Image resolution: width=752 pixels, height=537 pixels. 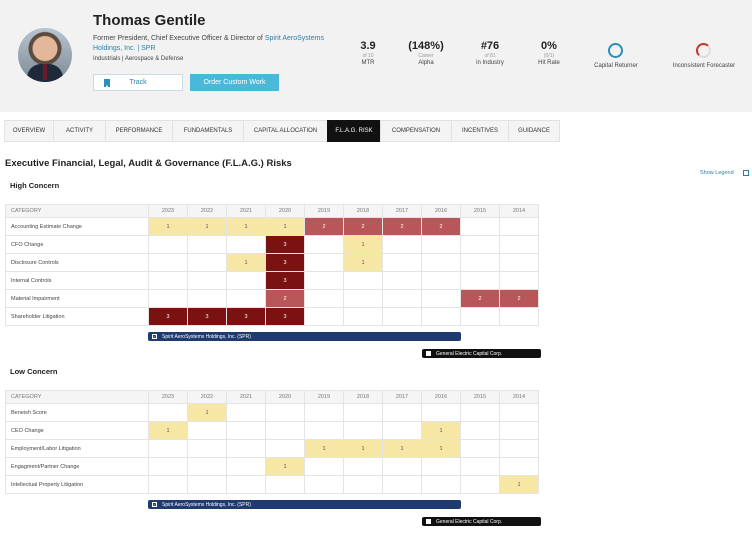 I want to click on risk-row: Shareholder Litigation 3 3 3 3, so click(x=272, y=316).